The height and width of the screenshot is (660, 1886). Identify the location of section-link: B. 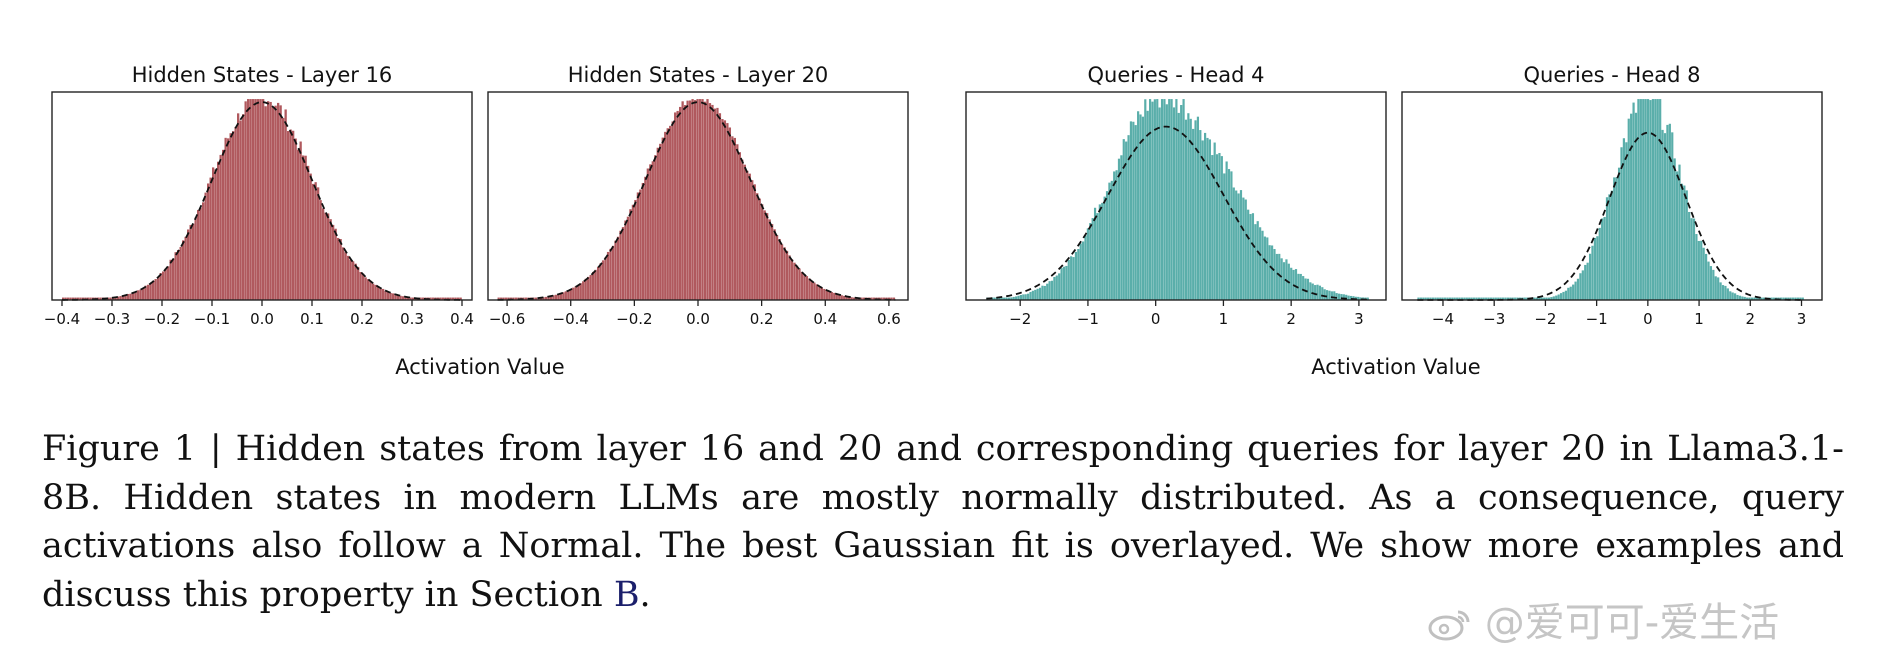
(626, 594).